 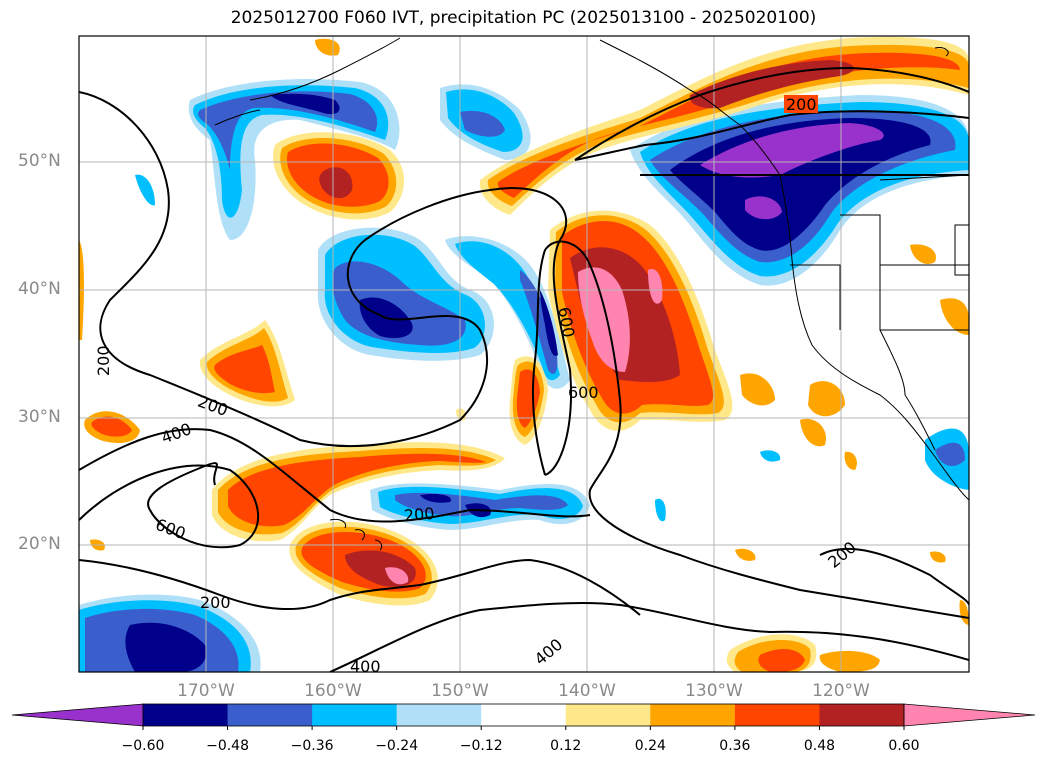 What do you see at coordinates (904, 746) in the screenshot?
I see `colorbar-tick-label: 0.60` at bounding box center [904, 746].